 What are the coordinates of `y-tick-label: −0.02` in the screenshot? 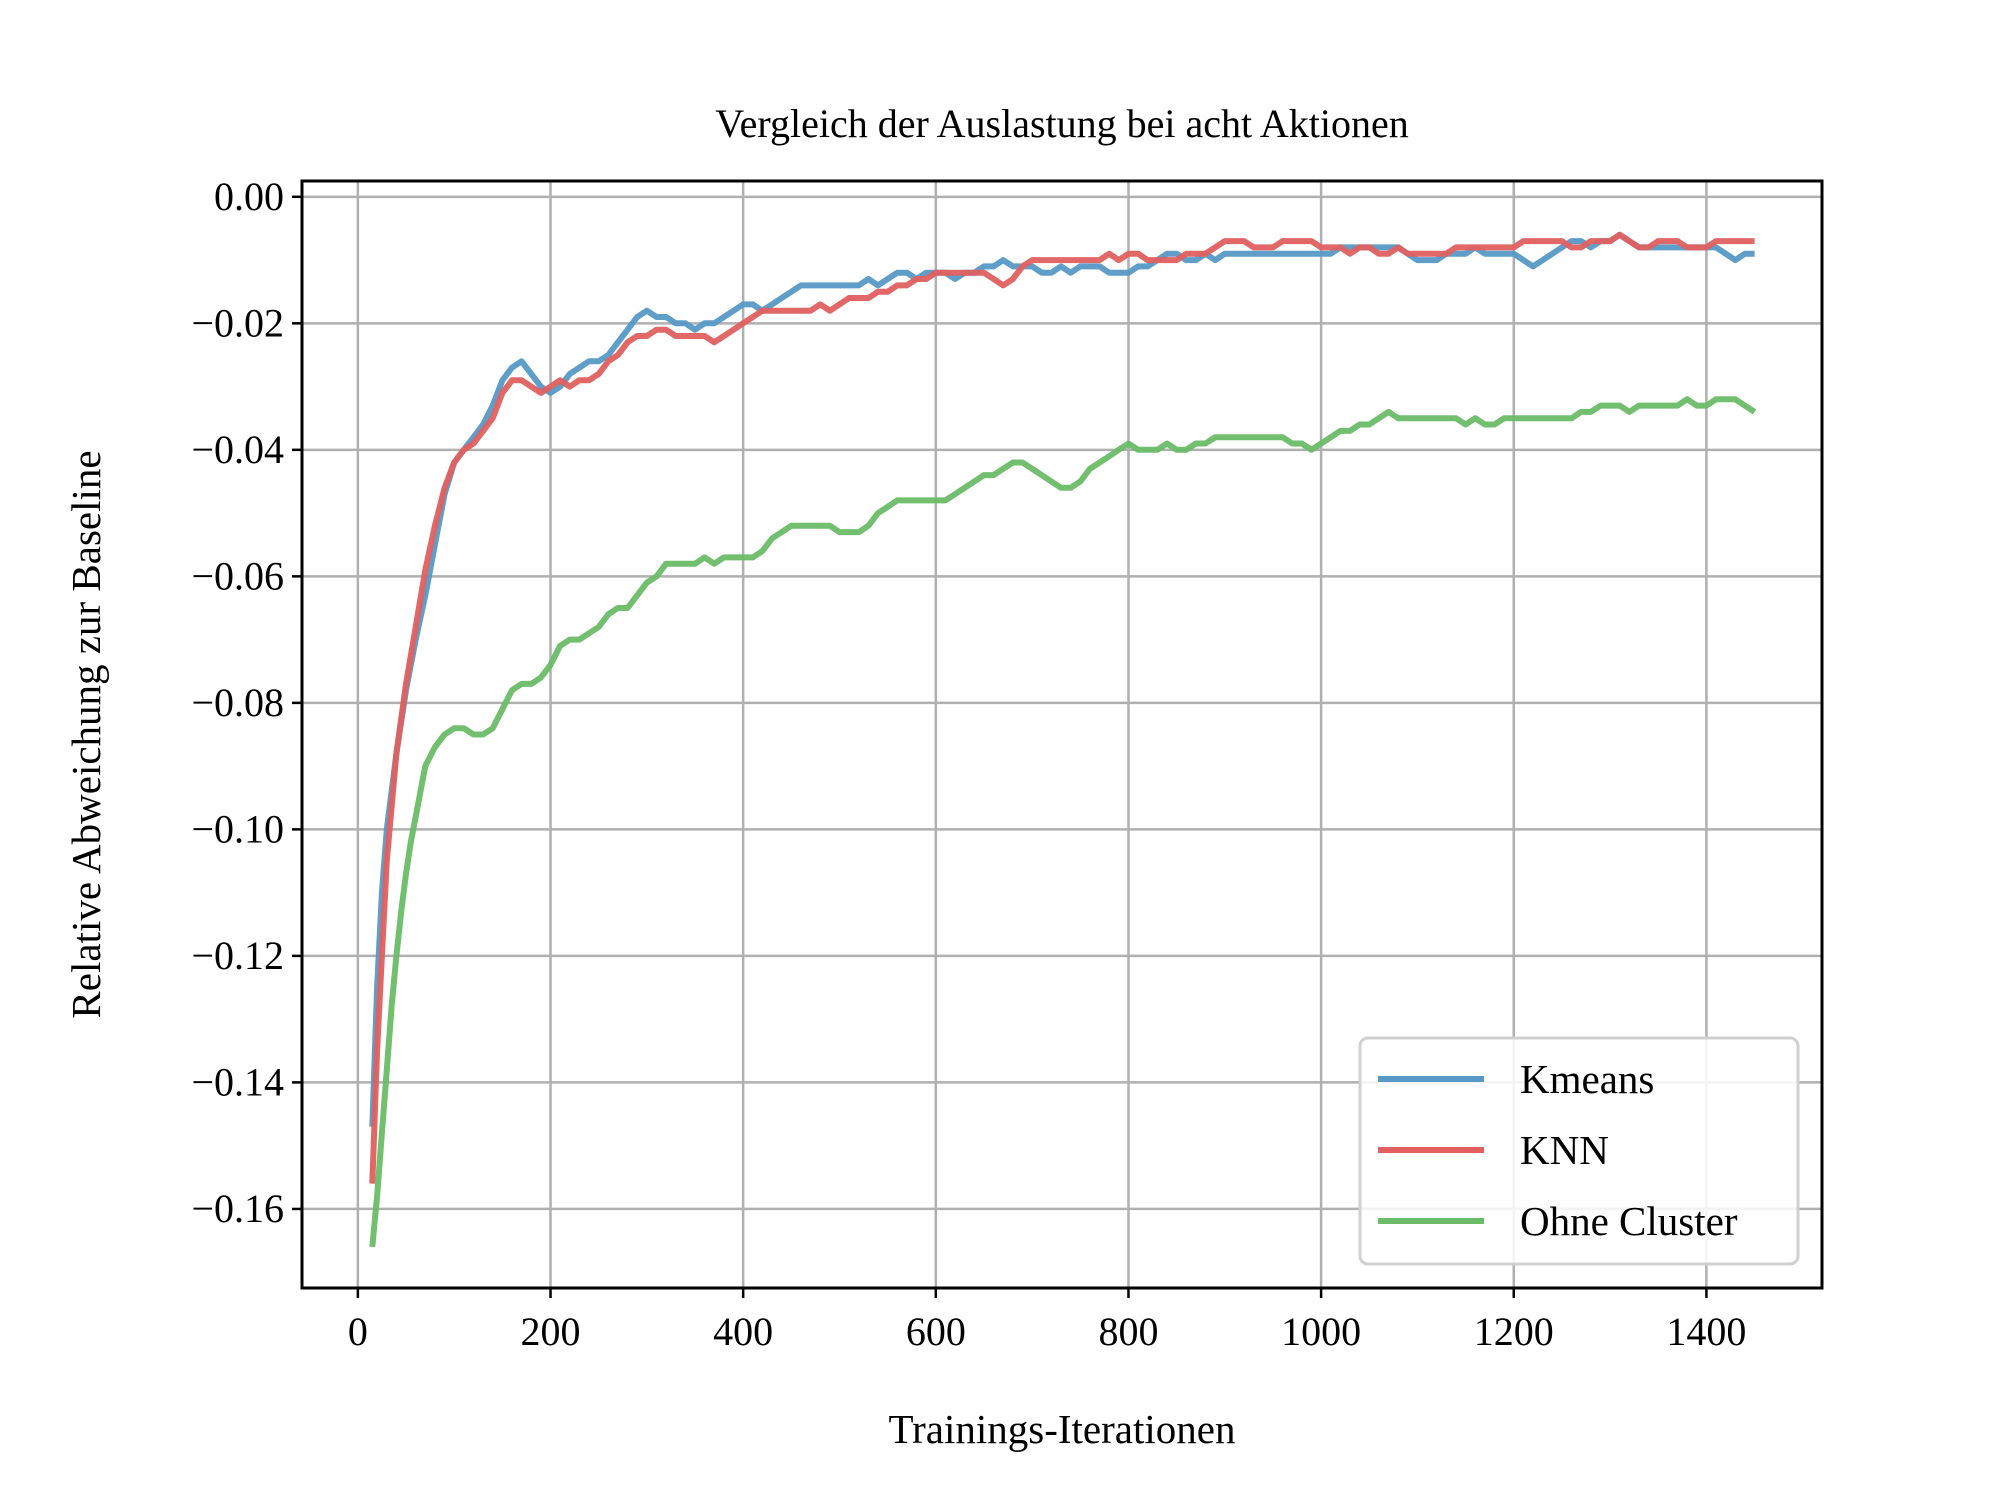 It's located at (237, 322).